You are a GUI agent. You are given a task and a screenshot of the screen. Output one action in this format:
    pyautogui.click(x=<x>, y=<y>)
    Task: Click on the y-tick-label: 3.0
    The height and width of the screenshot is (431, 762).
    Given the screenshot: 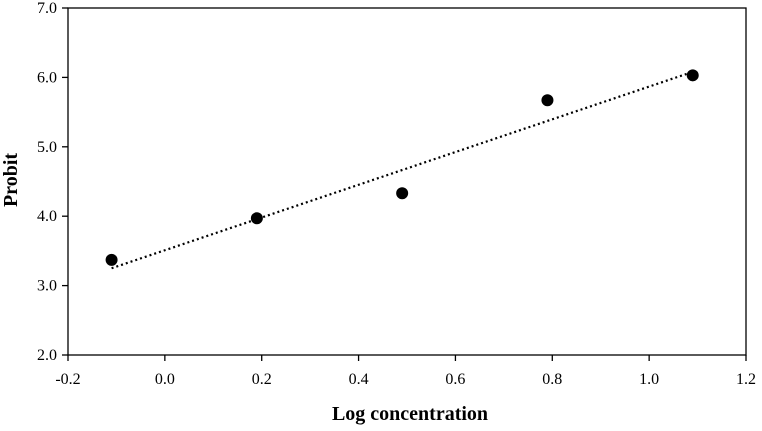 What is the action you would take?
    pyautogui.click(x=47, y=286)
    